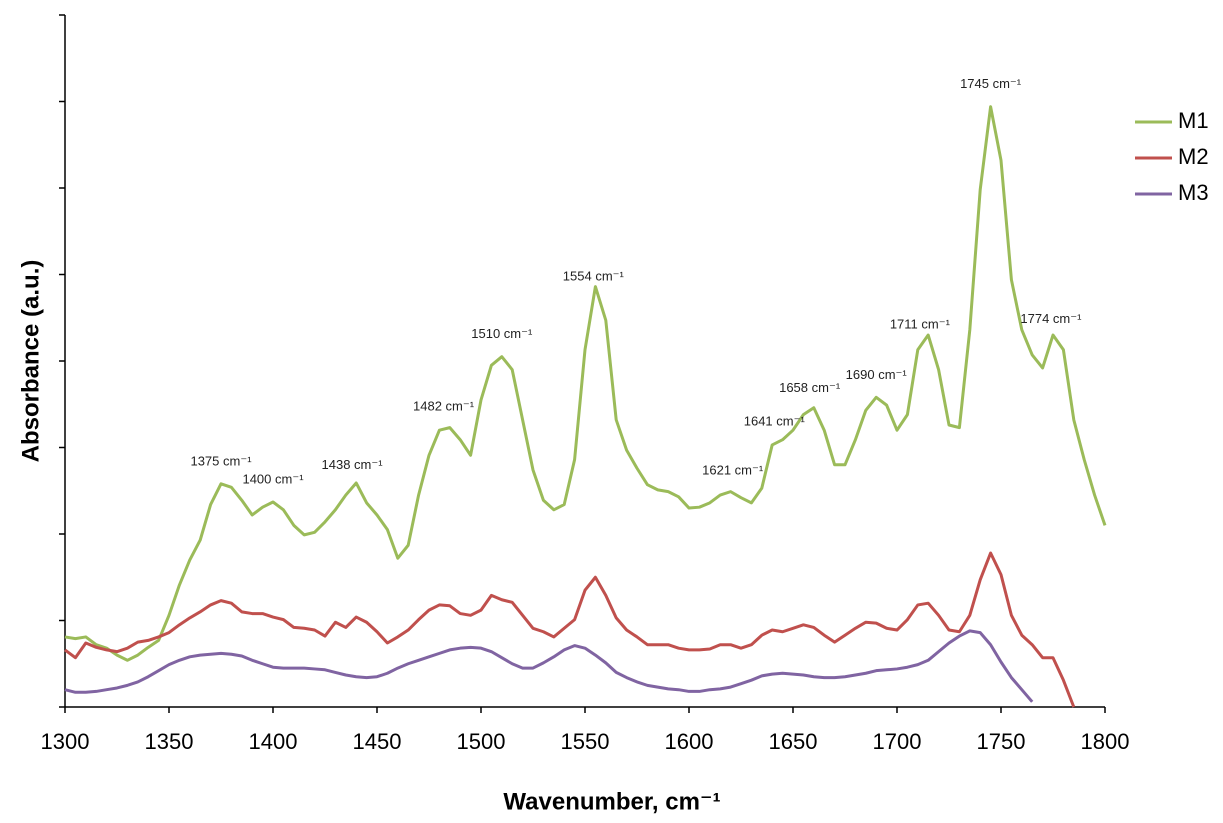  What do you see at coordinates (793, 741) in the screenshot?
I see `x-tick-label: 1650` at bounding box center [793, 741].